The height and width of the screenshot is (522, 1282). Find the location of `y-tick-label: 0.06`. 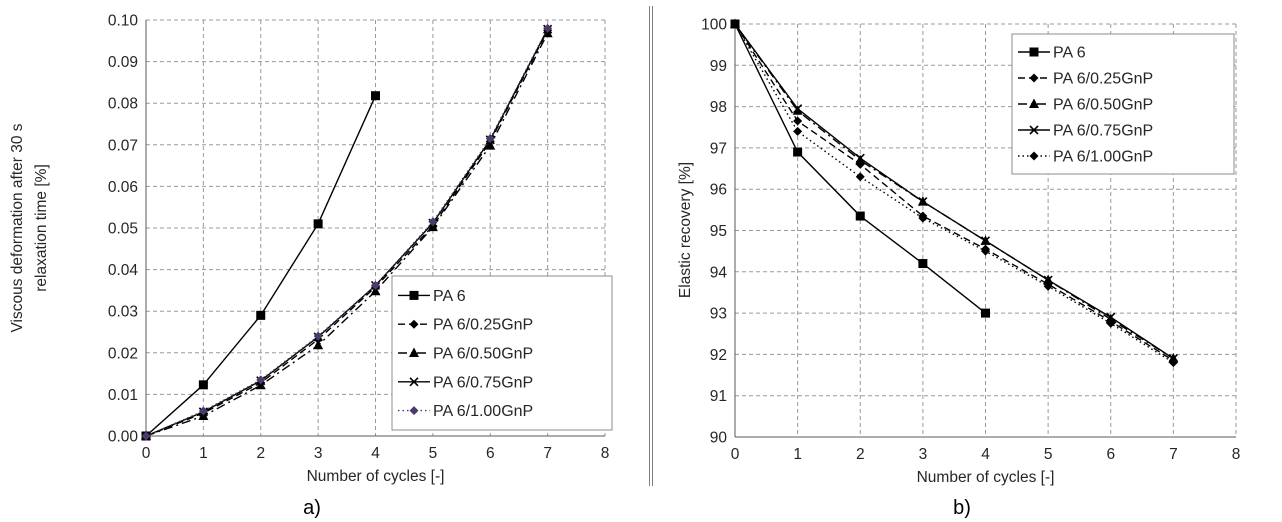

y-tick-label: 0.06 is located at coordinates (123, 187).